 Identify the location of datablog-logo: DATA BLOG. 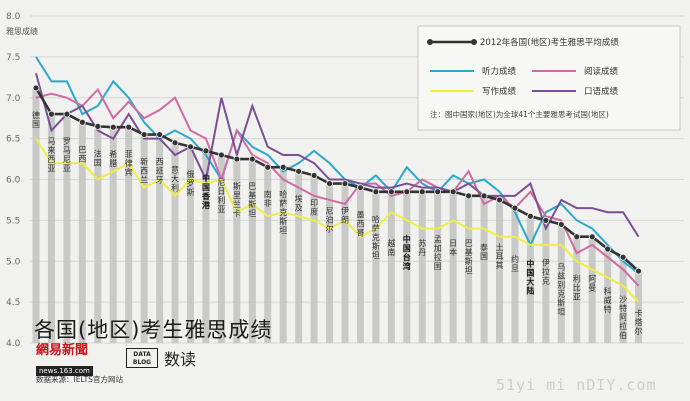
(142, 358).